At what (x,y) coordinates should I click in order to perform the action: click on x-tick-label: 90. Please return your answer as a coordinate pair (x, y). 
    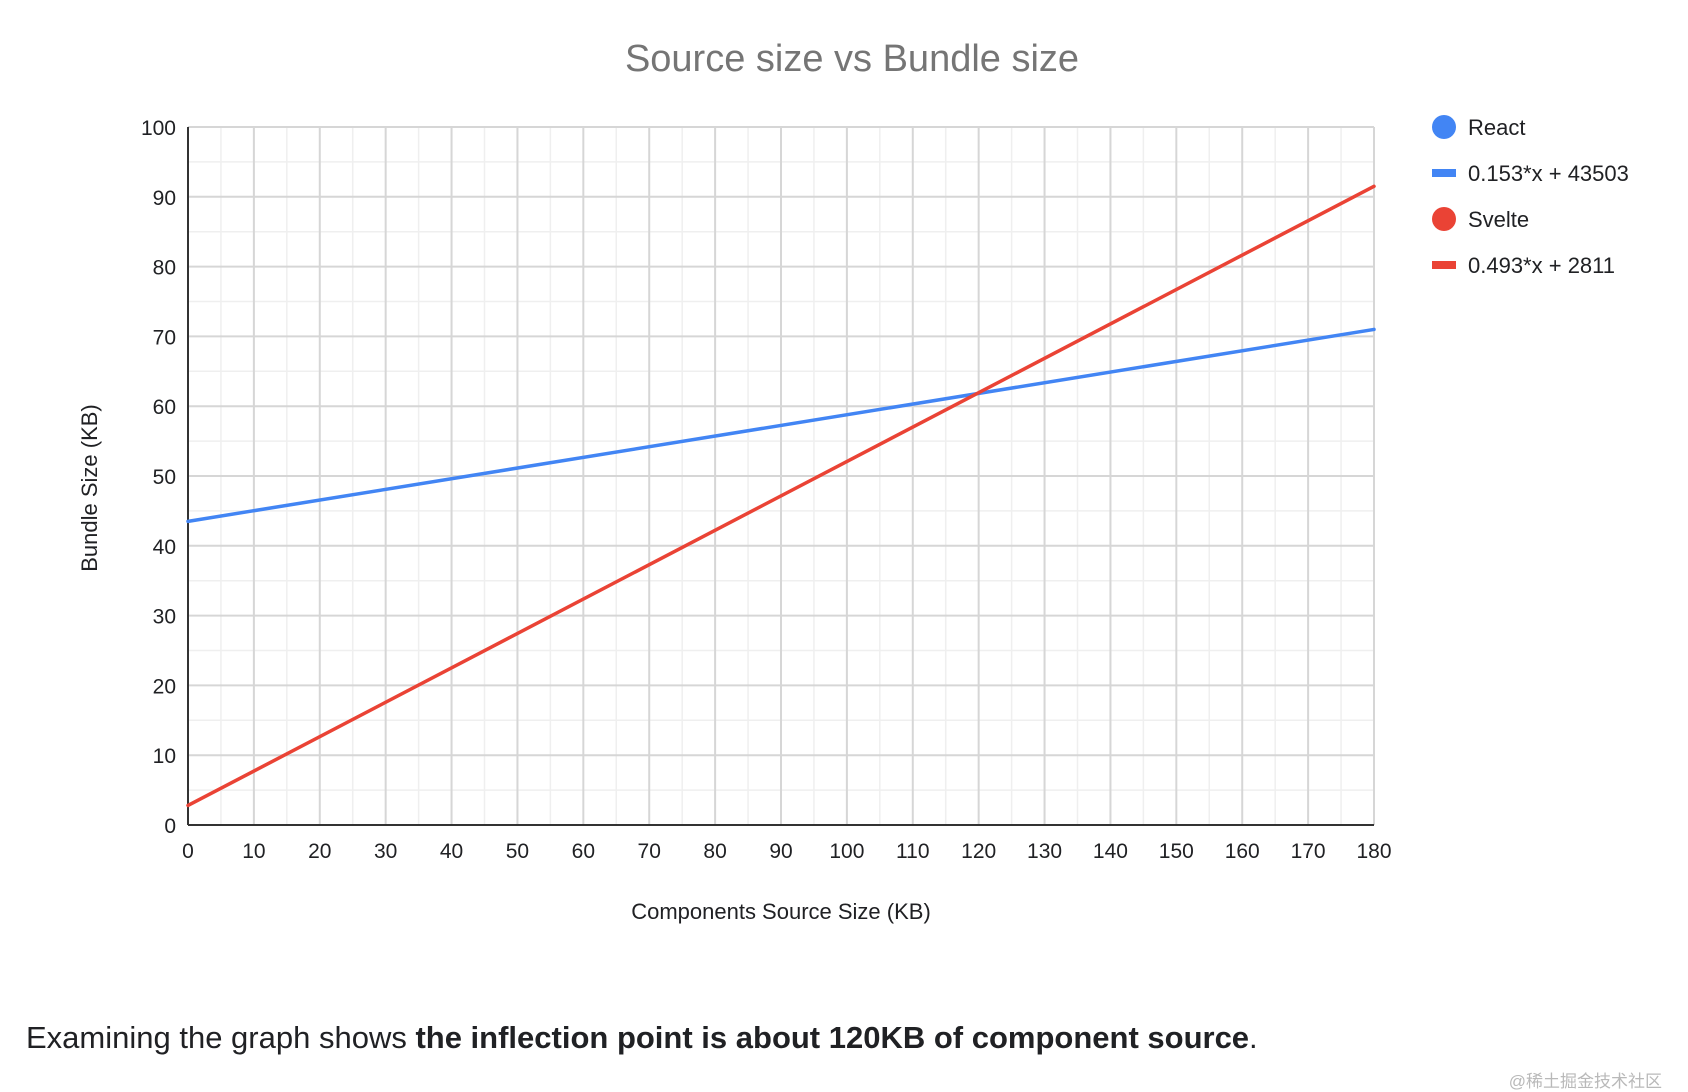
    Looking at the image, I should click on (780, 851).